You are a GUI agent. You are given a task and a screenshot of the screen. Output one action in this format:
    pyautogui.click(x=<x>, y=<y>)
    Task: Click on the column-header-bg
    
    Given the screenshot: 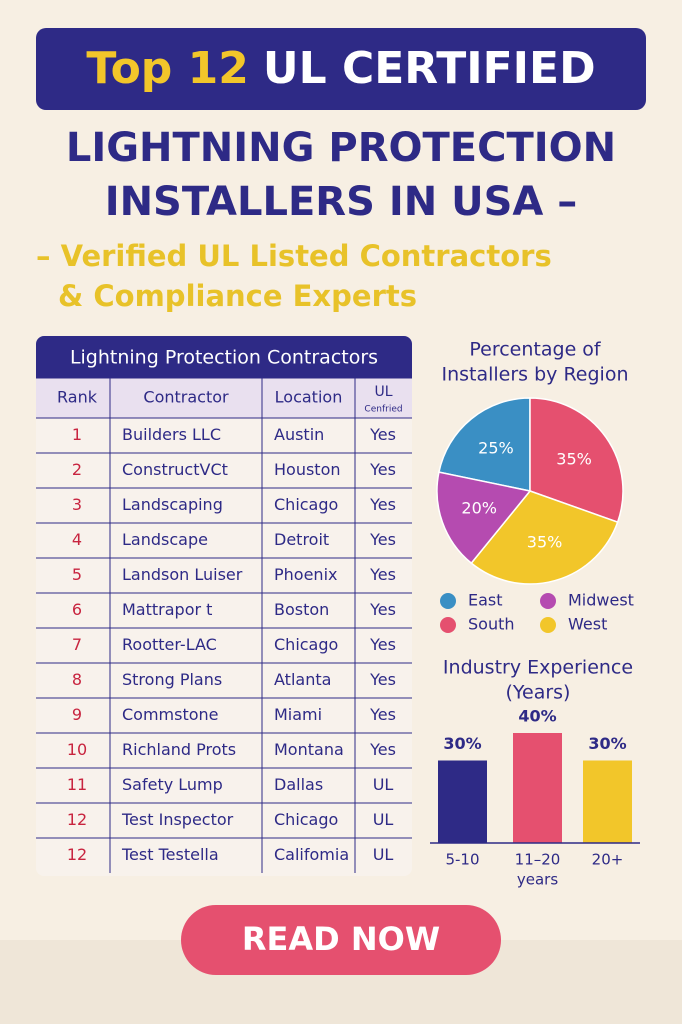 What is the action you would take?
    pyautogui.click(x=224, y=398)
    